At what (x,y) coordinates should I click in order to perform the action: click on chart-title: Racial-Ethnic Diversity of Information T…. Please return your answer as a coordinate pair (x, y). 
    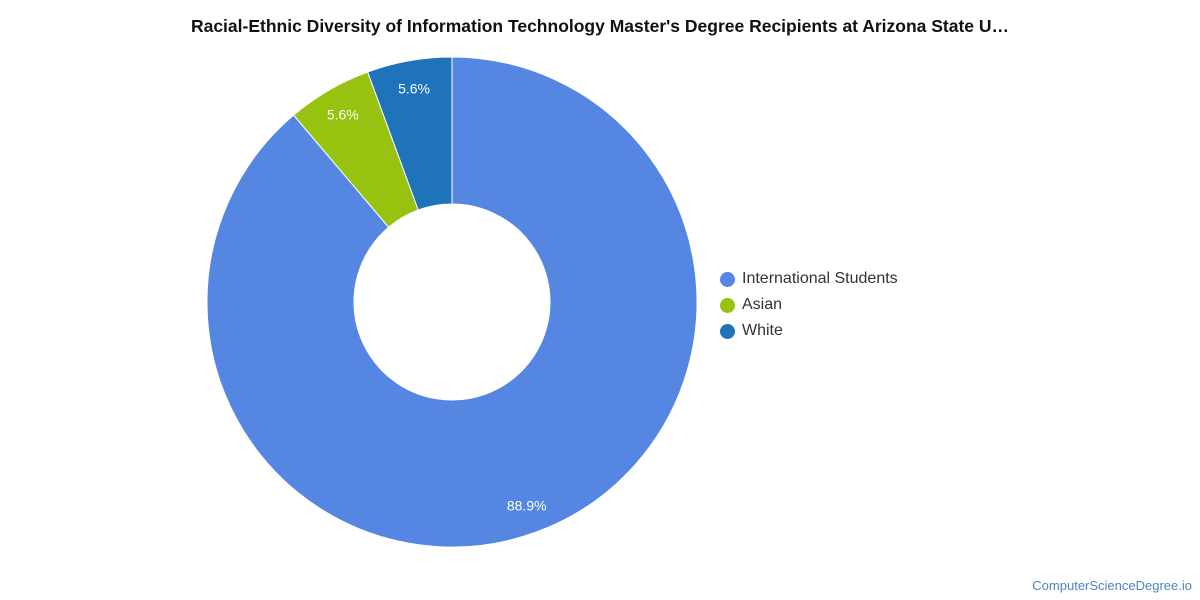
    Looking at the image, I should click on (600, 26).